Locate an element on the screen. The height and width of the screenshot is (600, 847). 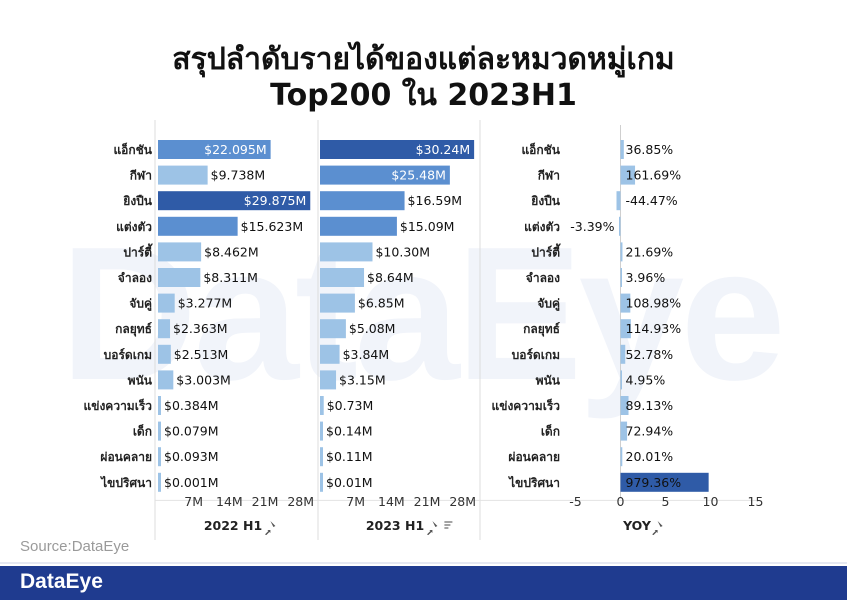
data-label: 3.96% is located at coordinates (646, 277).